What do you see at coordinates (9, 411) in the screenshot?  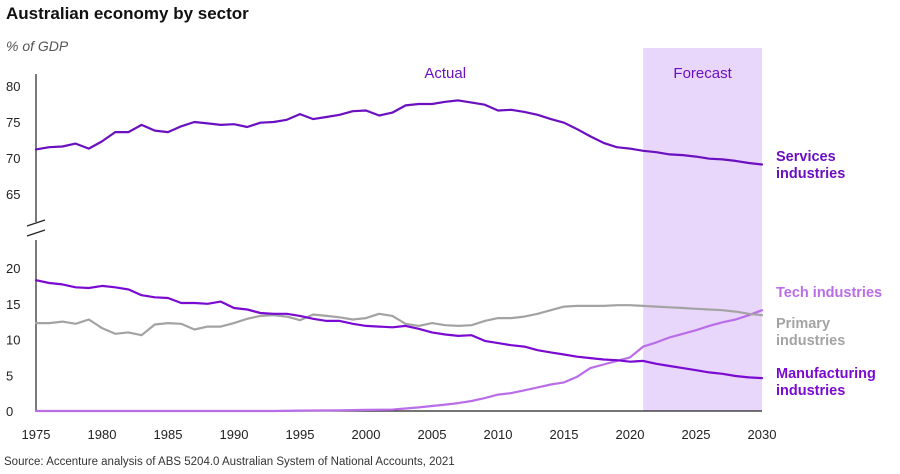 I see `y-tick-label: 0` at bounding box center [9, 411].